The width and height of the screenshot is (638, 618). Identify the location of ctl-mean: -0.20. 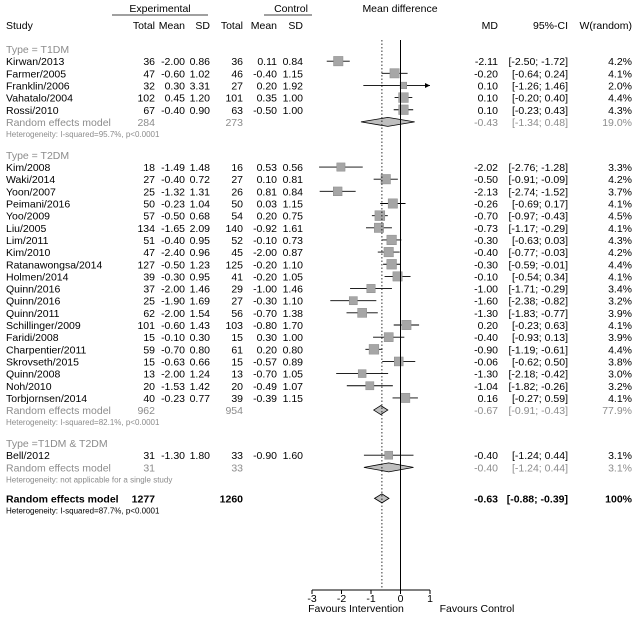
(265, 277).